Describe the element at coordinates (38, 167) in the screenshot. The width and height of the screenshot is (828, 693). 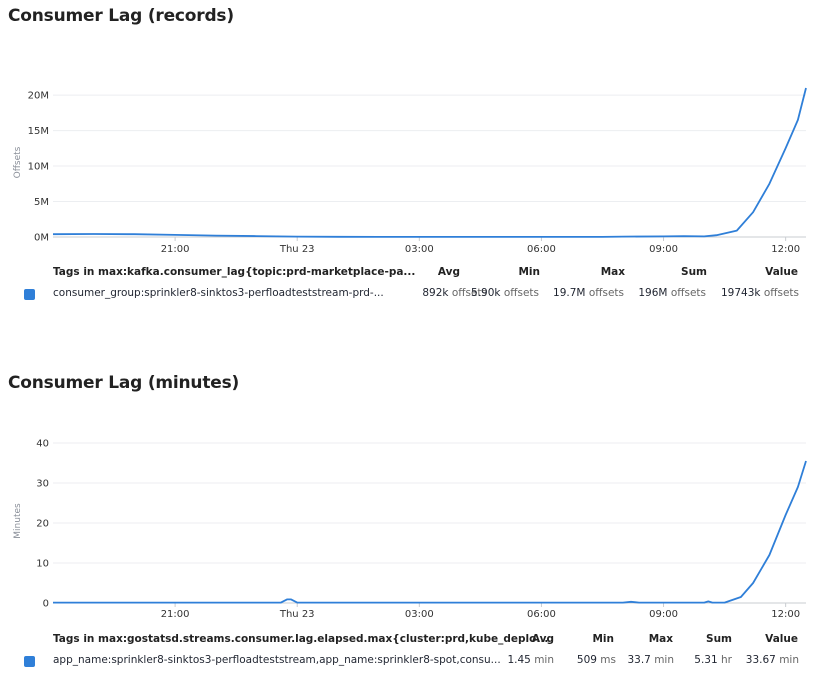
I see `y-tick-label: 10M` at that location.